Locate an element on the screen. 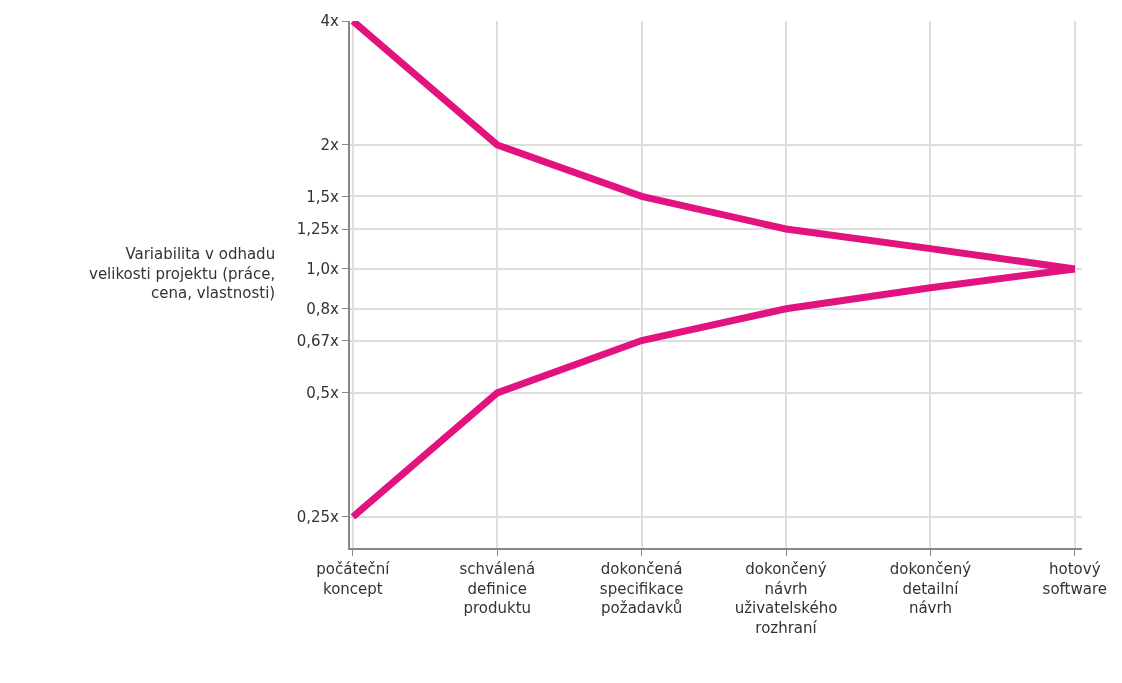 The height and width of the screenshot is (683, 1122). x-tick-label: počáteční koncept is located at coordinates (353, 579).